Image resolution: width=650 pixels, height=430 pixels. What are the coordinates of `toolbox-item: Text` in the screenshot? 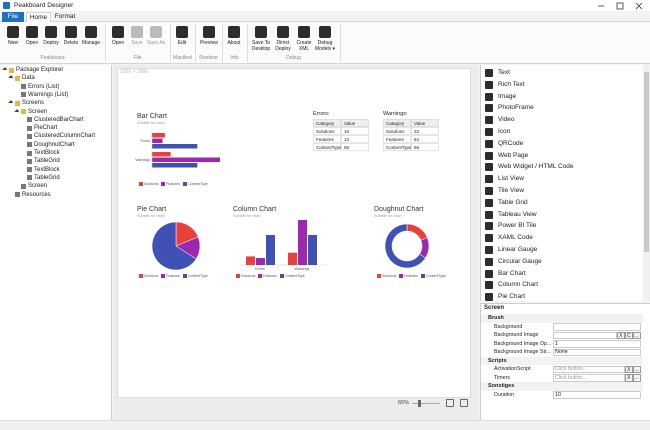 It's located at (504, 72).